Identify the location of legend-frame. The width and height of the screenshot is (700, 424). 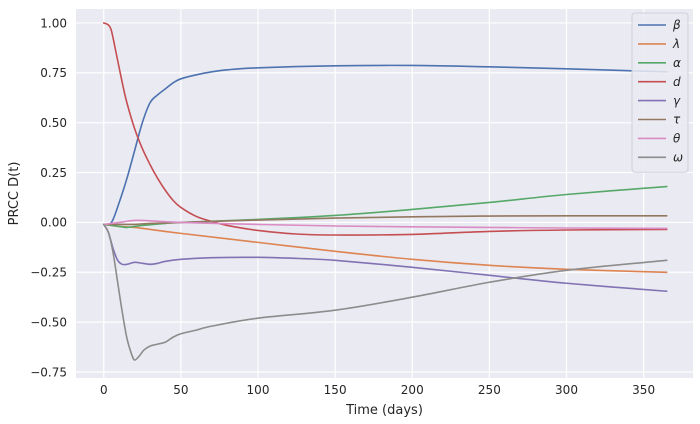
(660, 92).